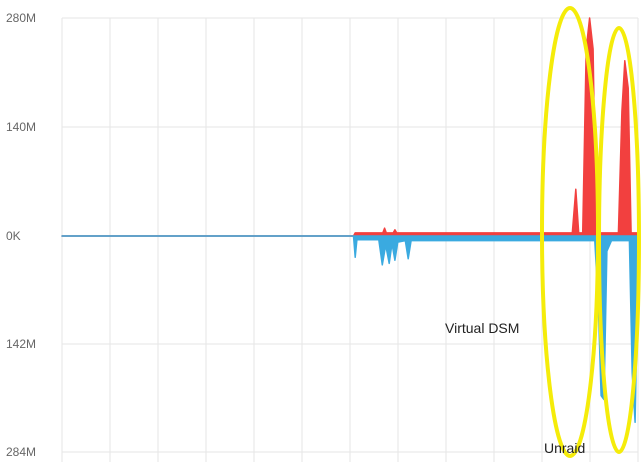 This screenshot has width=641, height=464. Describe the element at coordinates (619, 240) in the screenshot. I see `highlight-ellipse` at that location.